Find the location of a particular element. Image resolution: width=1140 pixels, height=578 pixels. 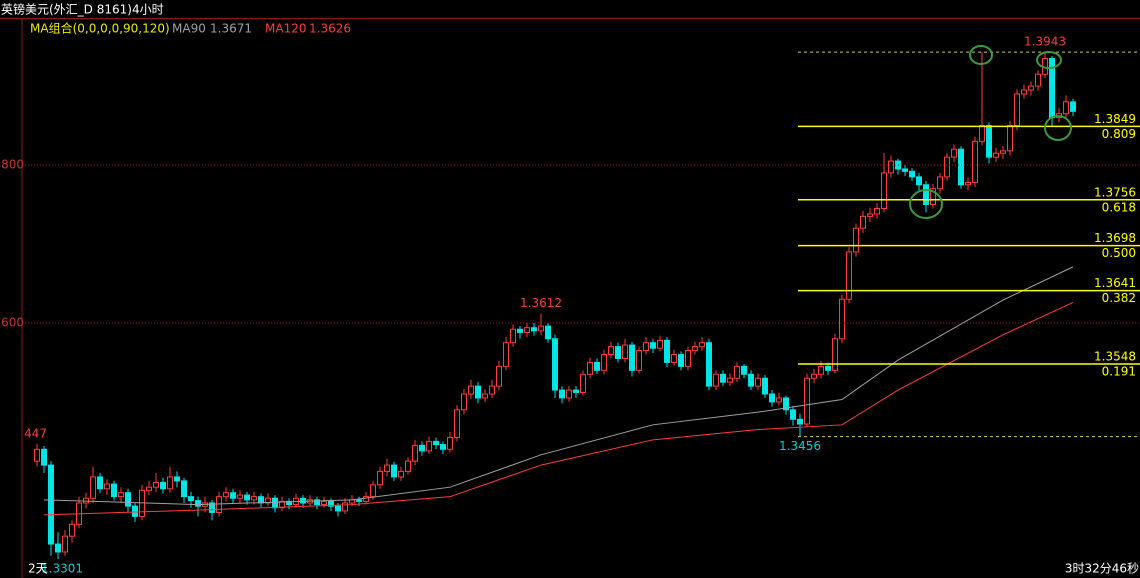

fib-price-label: 1.3641 is located at coordinates (1115, 283).